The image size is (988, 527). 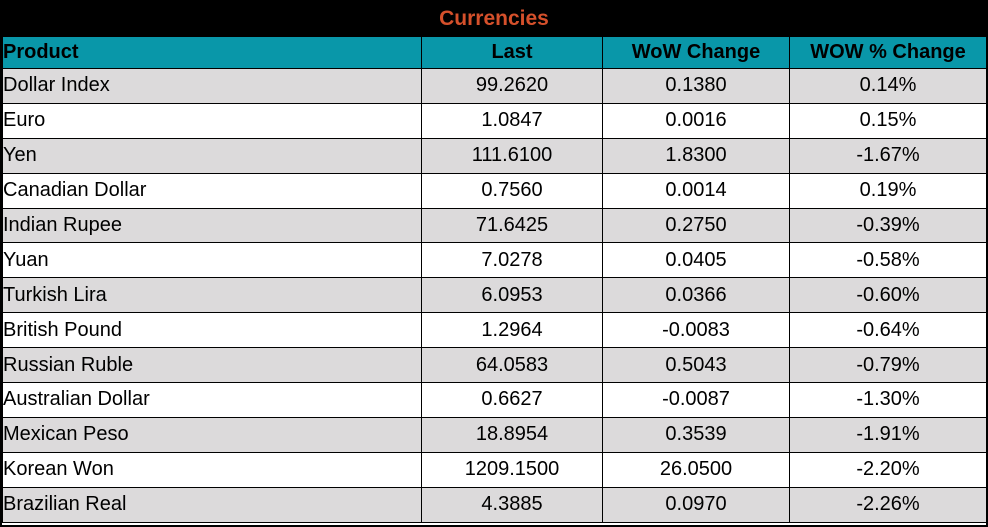 What do you see at coordinates (512, 86) in the screenshot?
I see `last-cell: 99.2620` at bounding box center [512, 86].